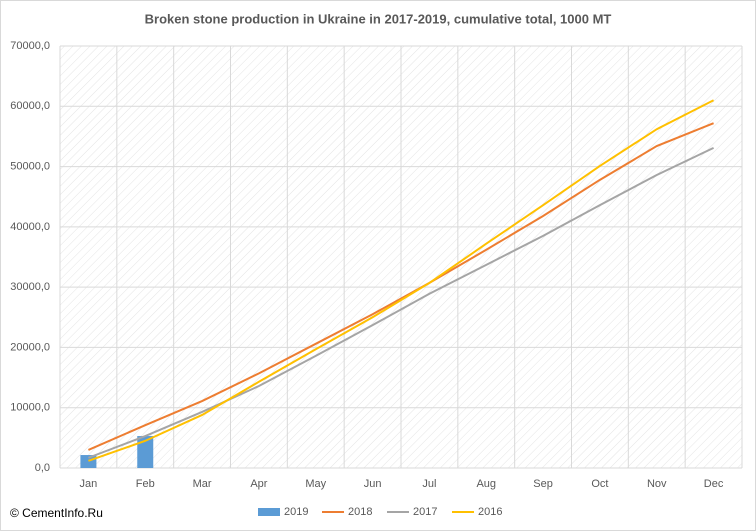 The width and height of the screenshot is (756, 531). What do you see at coordinates (425, 512) in the screenshot?
I see `legend-label: 2017` at bounding box center [425, 512].